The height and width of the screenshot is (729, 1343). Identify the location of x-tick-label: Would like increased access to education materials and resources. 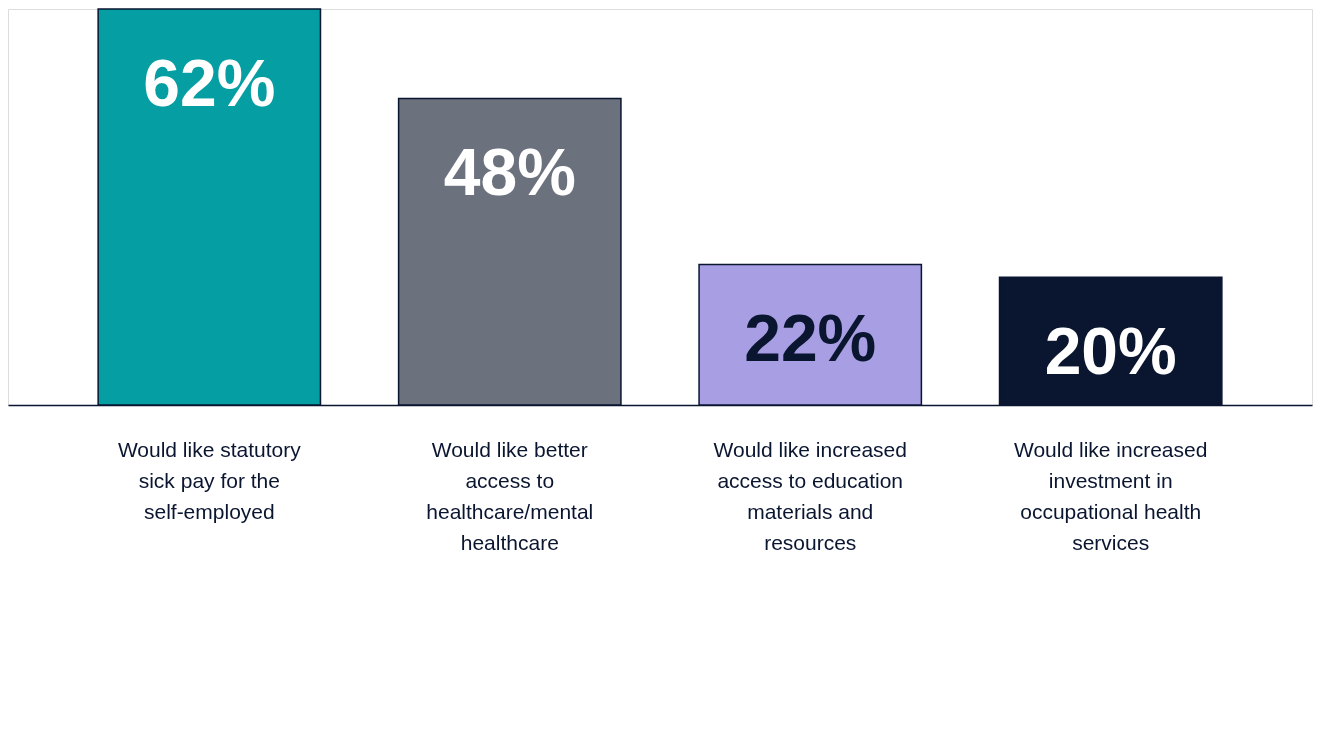
(810, 495).